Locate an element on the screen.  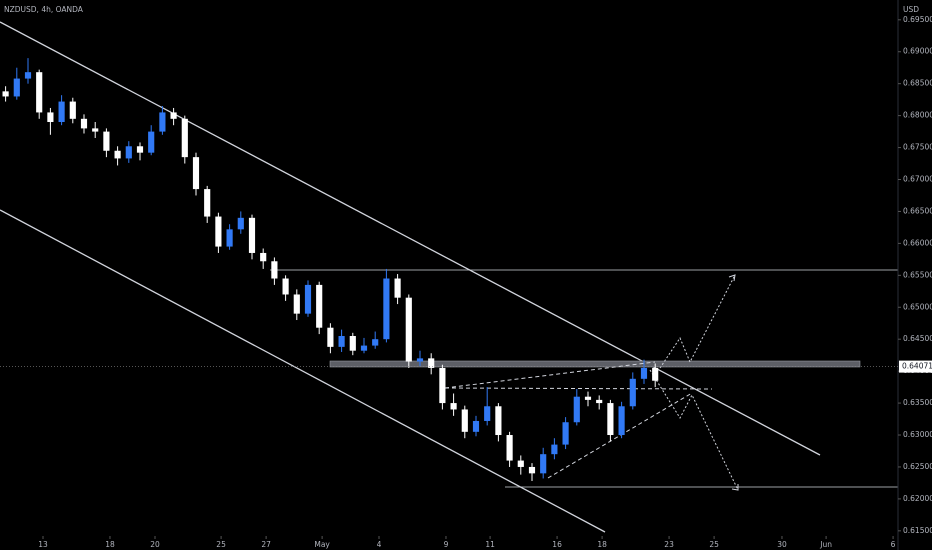
y-tick-label: 0.64500 is located at coordinates (917, 338).